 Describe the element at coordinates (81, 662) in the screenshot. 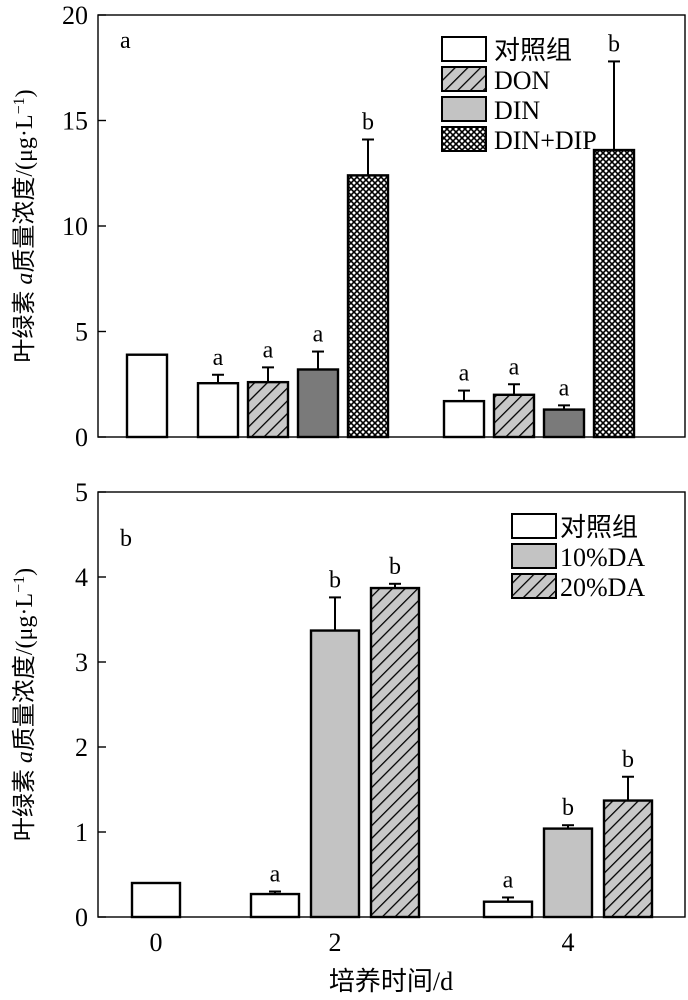

I see `y-tick-label: 3` at that location.